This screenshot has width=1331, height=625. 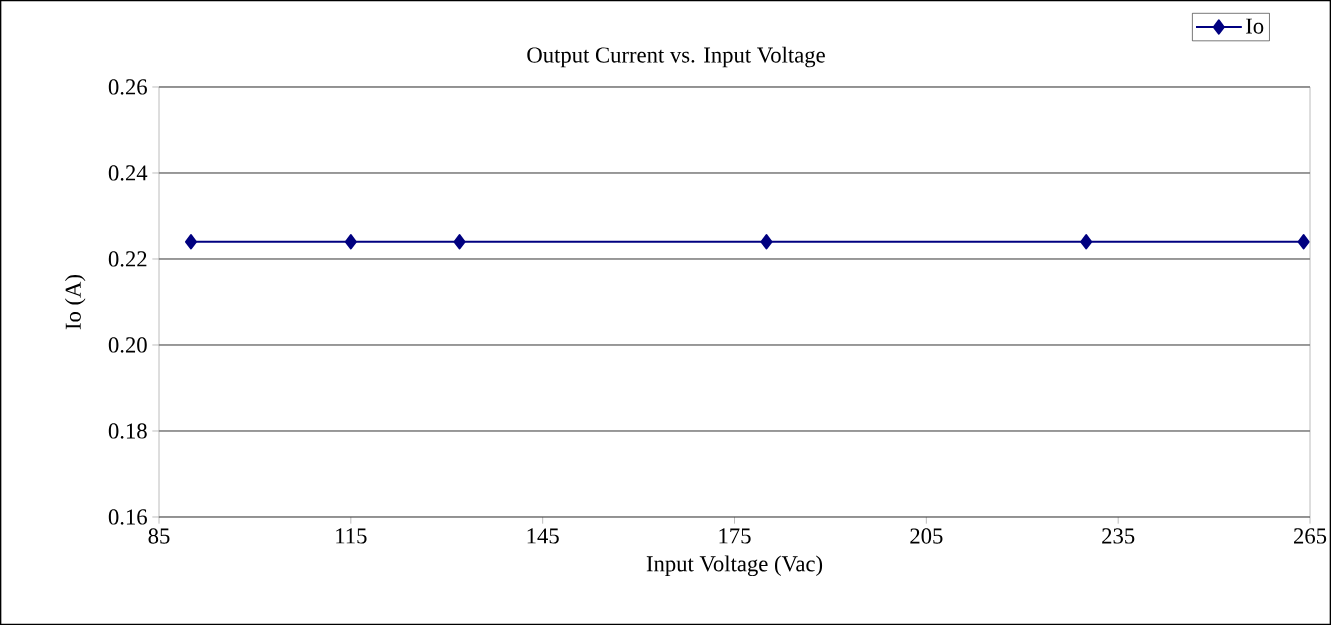 I want to click on x-tick-label: 85, so click(x=159, y=536).